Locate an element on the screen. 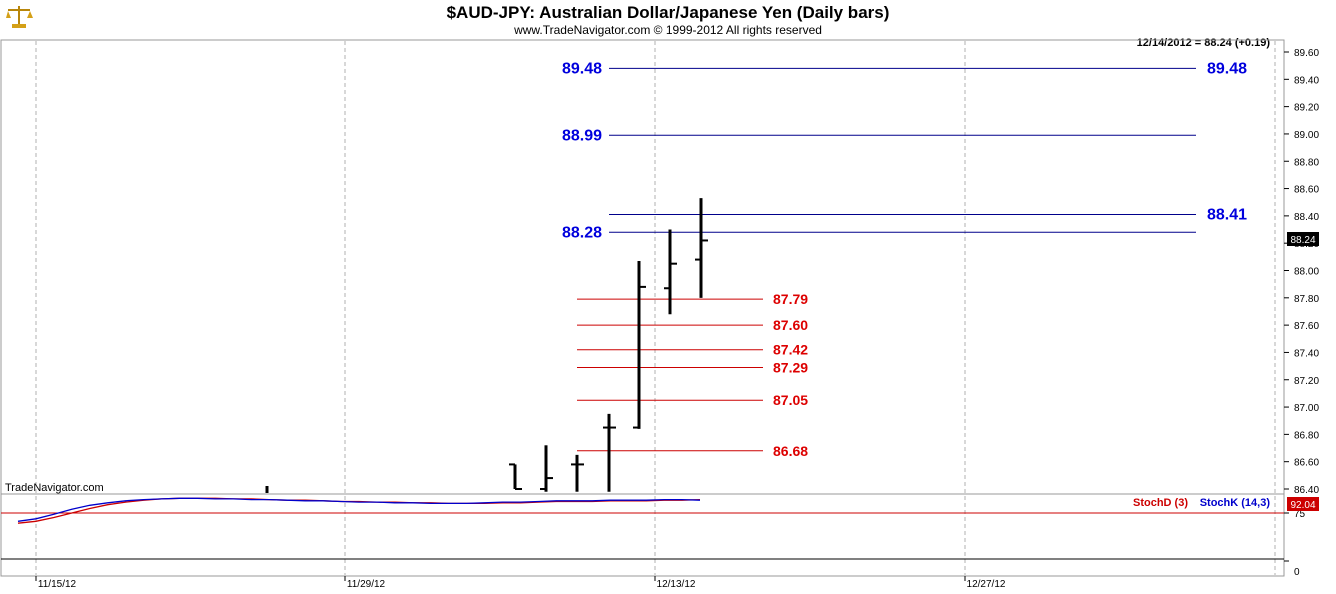 Image resolution: width=1336 pixels, height=594 pixels. price-tick-label: 87.40 is located at coordinates (1306, 353).